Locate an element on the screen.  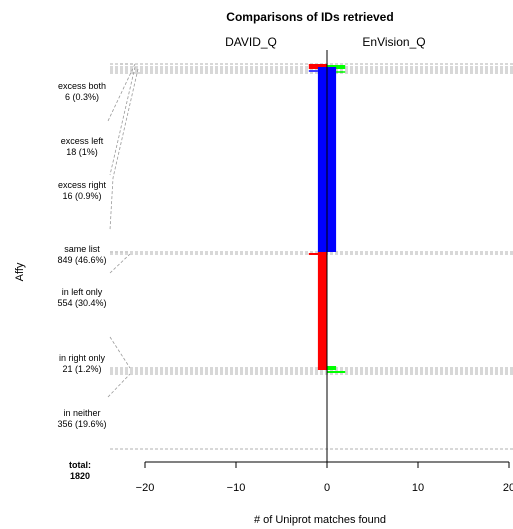
right-heading: EnVision_Q is located at coordinates (393, 42).